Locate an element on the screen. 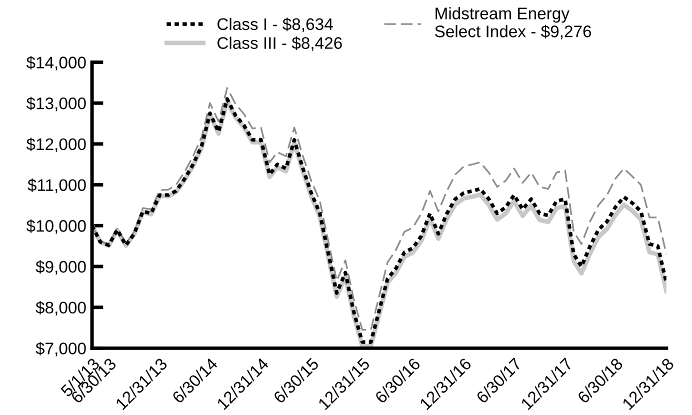 The height and width of the screenshot is (415, 692). legend-label: Class III - $8,426 is located at coordinates (279, 43).